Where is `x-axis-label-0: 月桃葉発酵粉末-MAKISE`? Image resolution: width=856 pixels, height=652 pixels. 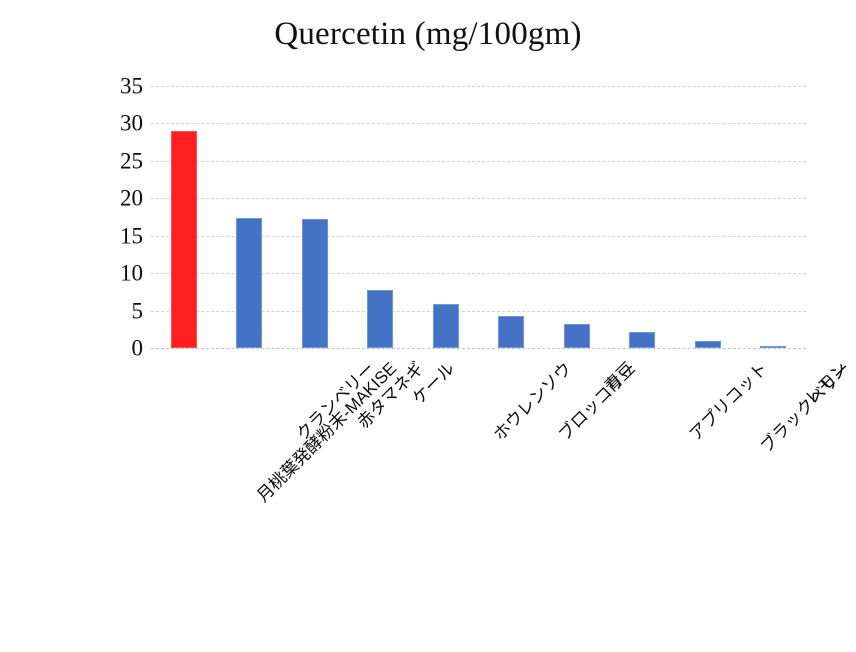
x-axis-label-0: 月桃葉発酵粉末-MAKISE is located at coordinates (327, 432).